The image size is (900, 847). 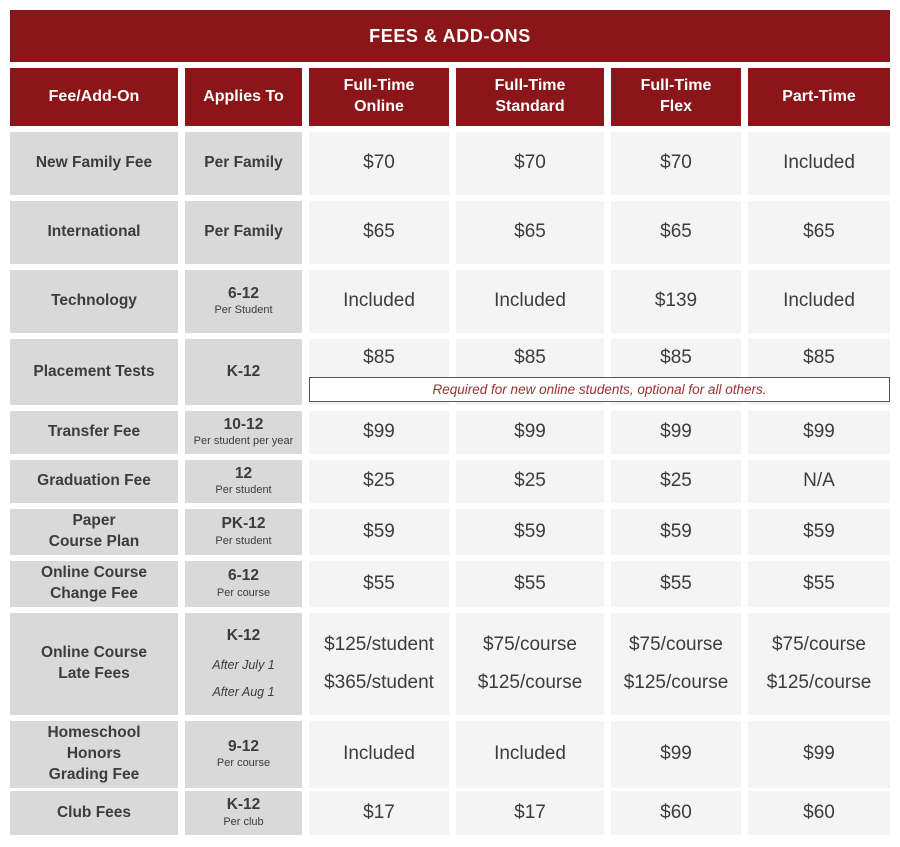 What do you see at coordinates (819, 481) in the screenshot?
I see `fee-value: N/A` at bounding box center [819, 481].